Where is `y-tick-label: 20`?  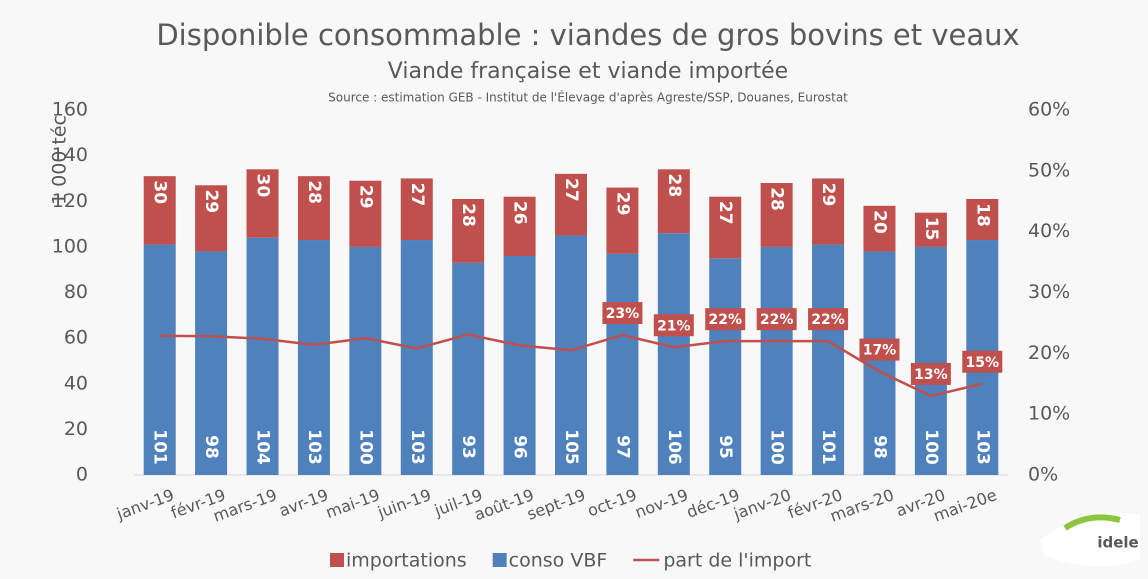 y-tick-label: 20 is located at coordinates (76, 429).